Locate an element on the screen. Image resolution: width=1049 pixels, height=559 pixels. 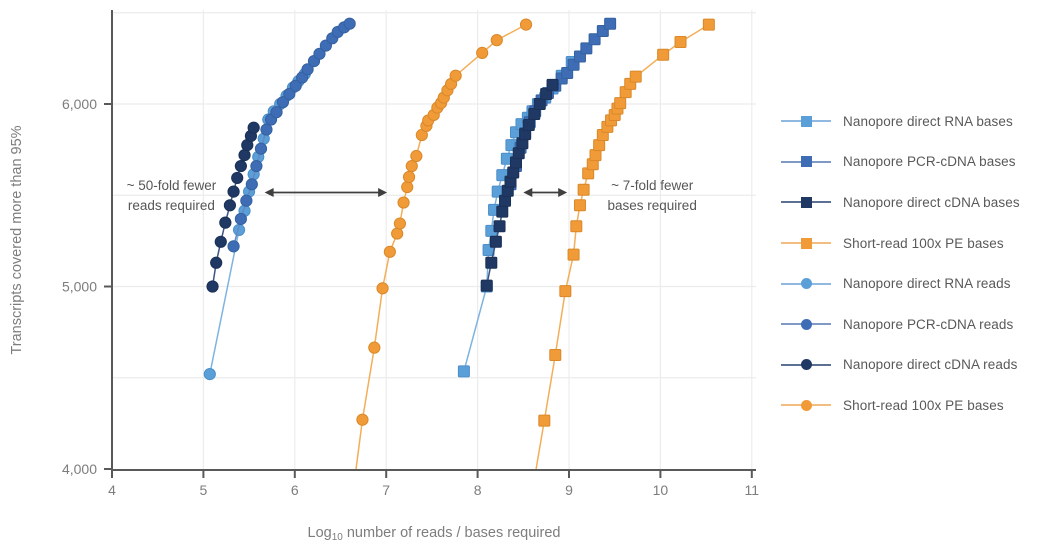
x-tick-label: 9 is located at coordinates (569, 490).